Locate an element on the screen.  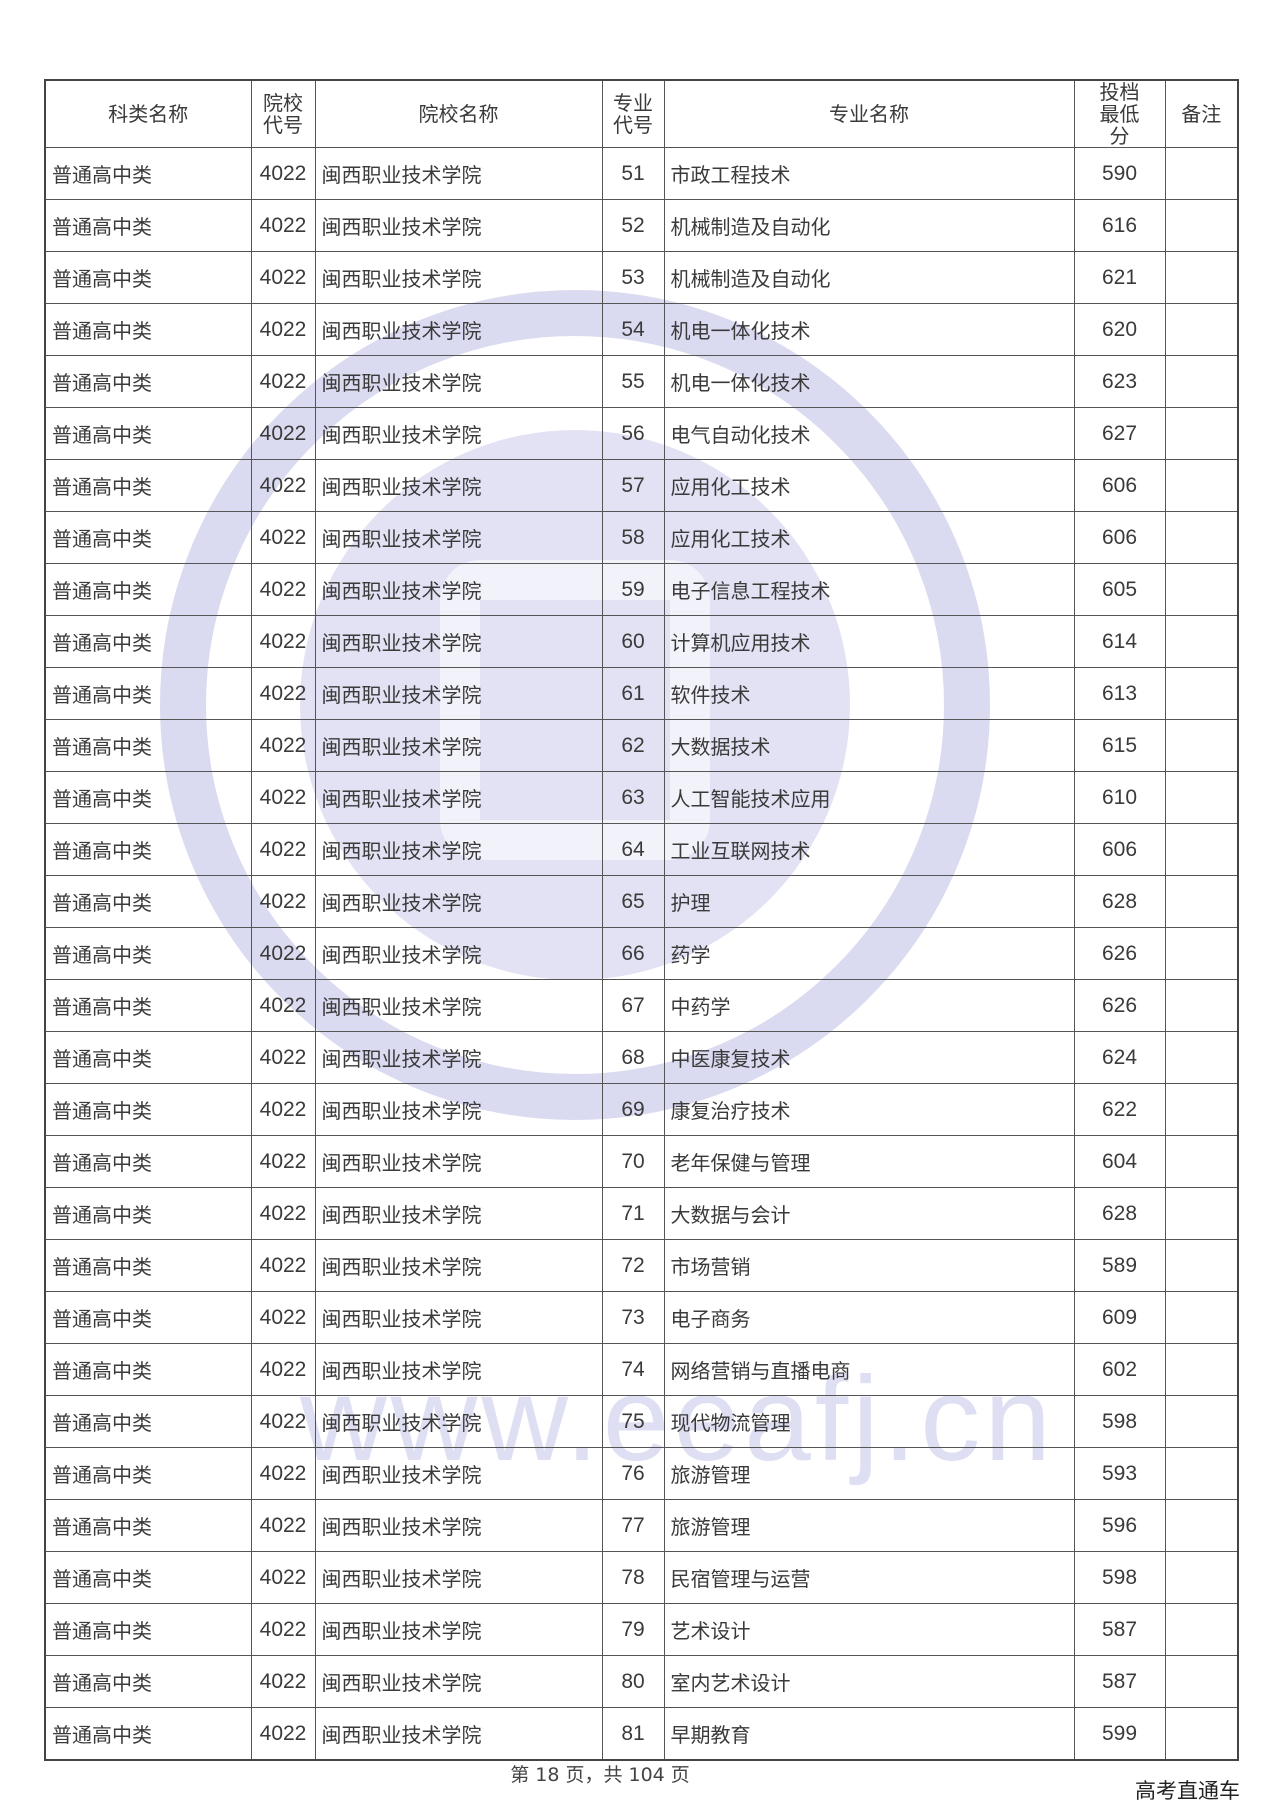
header-remark: 备注 is located at coordinates (1201, 113).